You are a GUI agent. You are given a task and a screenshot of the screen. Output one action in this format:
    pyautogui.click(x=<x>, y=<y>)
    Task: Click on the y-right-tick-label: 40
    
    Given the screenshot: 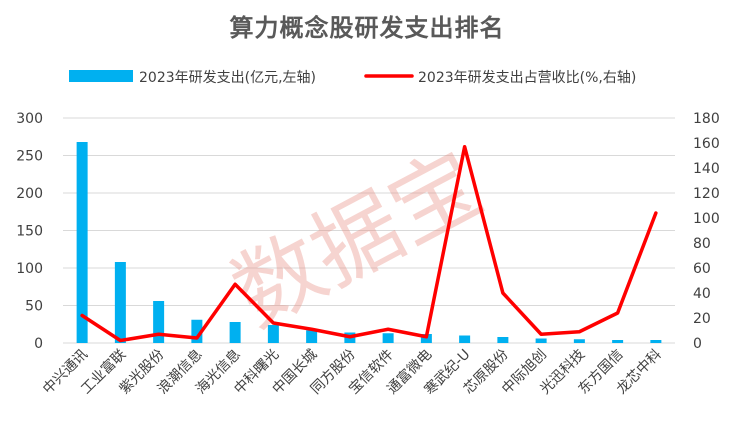 What is the action you would take?
    pyautogui.click(x=702, y=294)
    